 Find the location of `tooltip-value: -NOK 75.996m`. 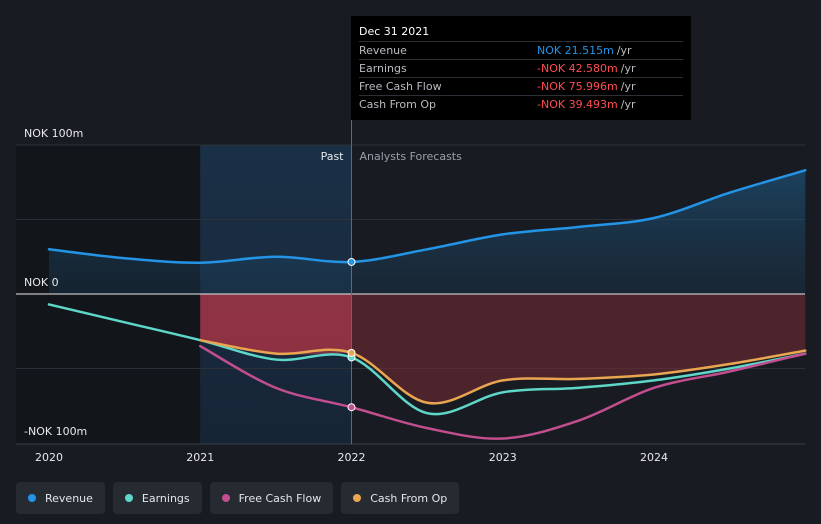

tooltip-value: -NOK 75.996m is located at coordinates (577, 86).